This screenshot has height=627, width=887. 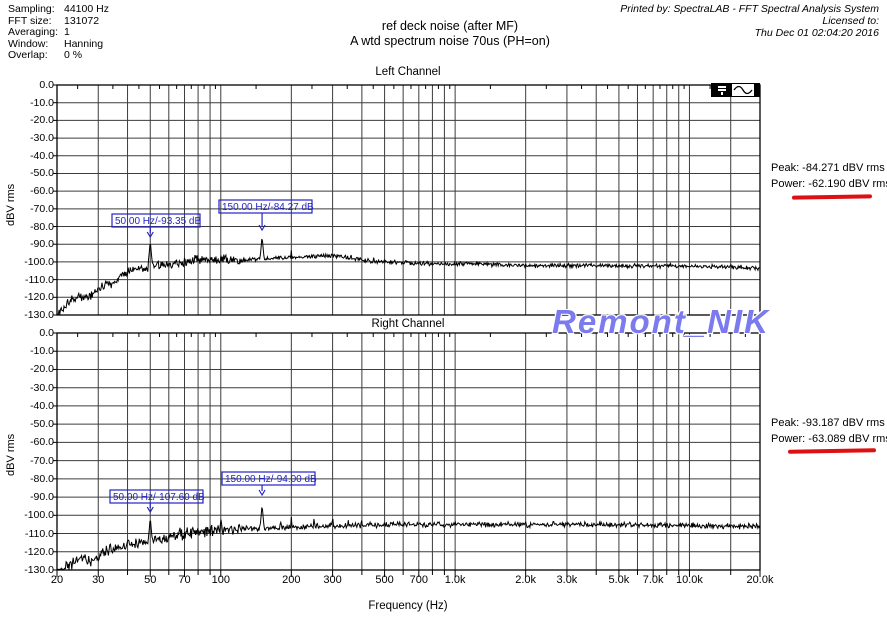 What do you see at coordinates (82, 20) in the screenshot?
I see `parameter-value: 131072` at bounding box center [82, 20].